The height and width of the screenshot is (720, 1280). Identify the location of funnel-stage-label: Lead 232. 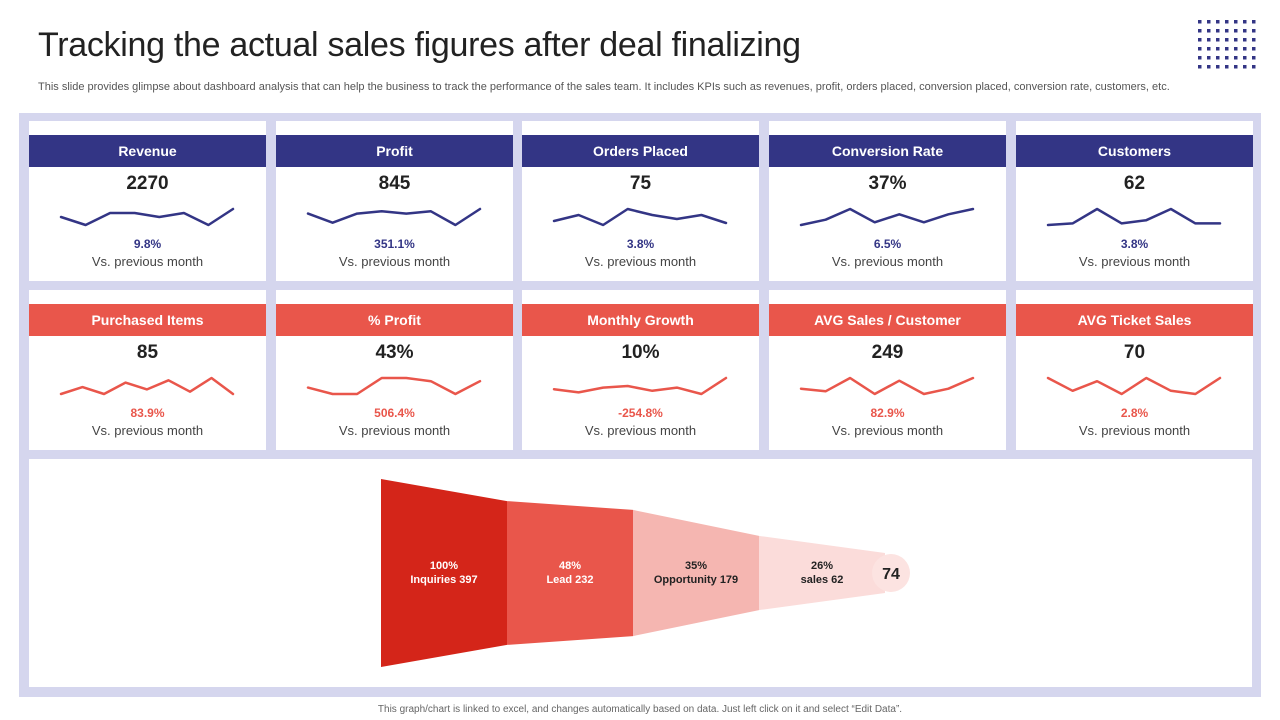
(569, 580).